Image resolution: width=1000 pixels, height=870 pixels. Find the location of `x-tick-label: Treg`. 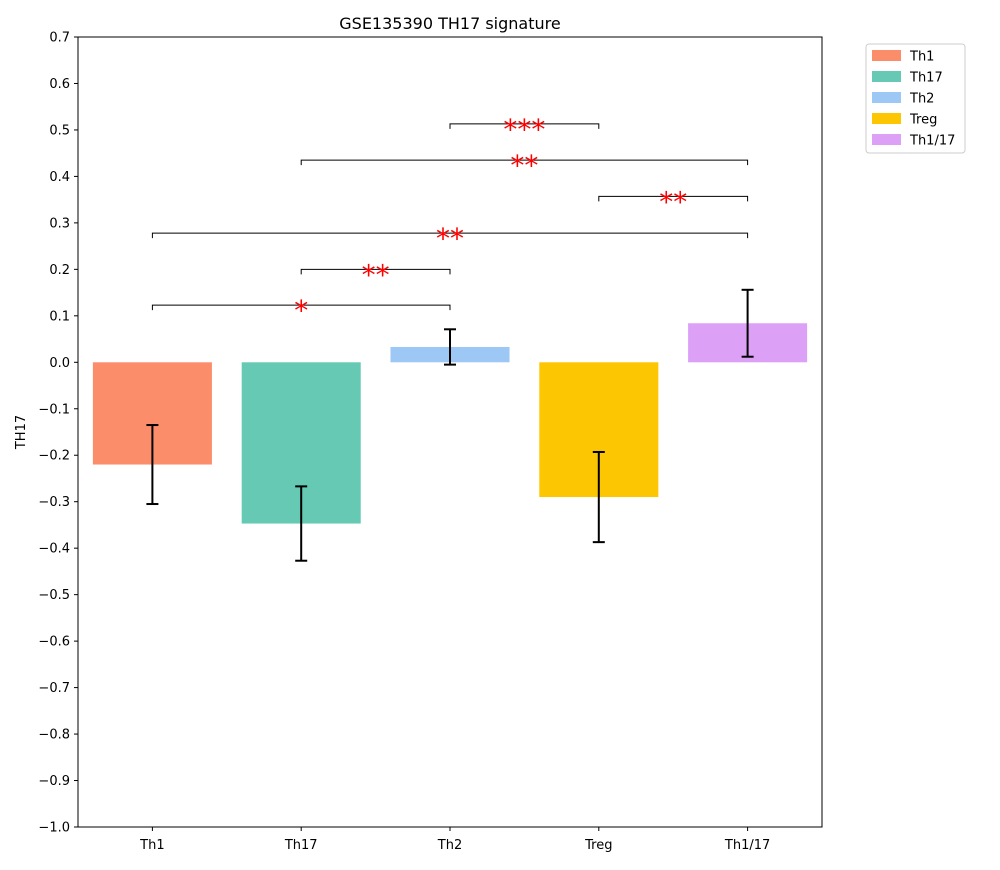

x-tick-label: Treg is located at coordinates (598, 845).